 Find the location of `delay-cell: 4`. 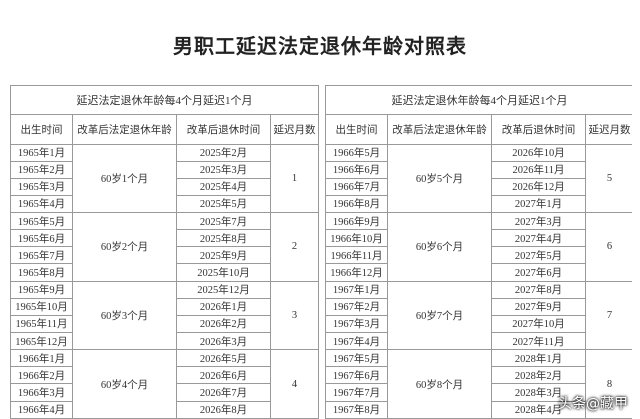

delay-cell: 4 is located at coordinates (294, 384).